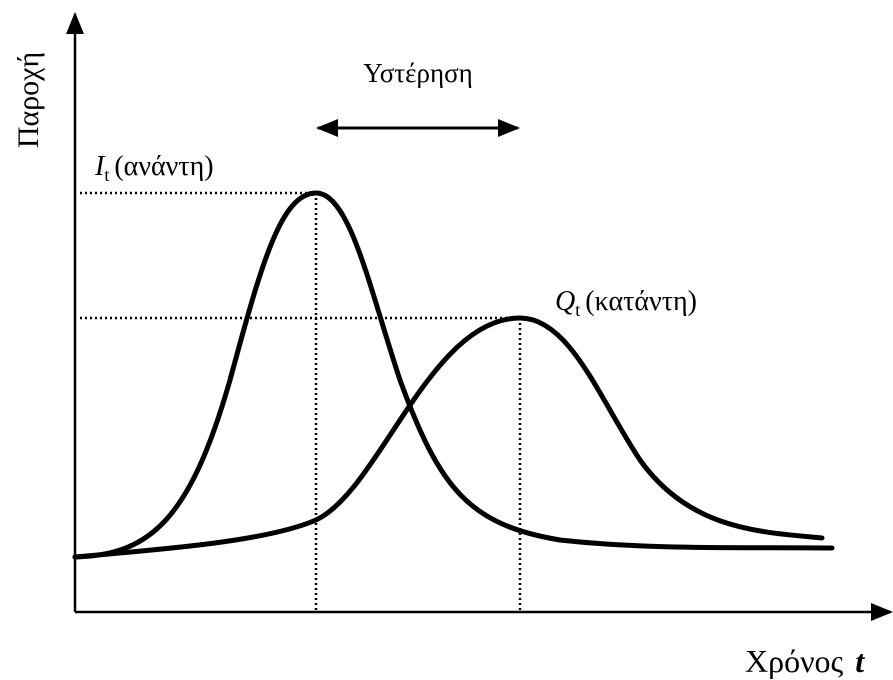 This screenshot has width=893, height=680. Describe the element at coordinates (100, 166) in the screenshot. I see `inflow-symbol: I` at that location.